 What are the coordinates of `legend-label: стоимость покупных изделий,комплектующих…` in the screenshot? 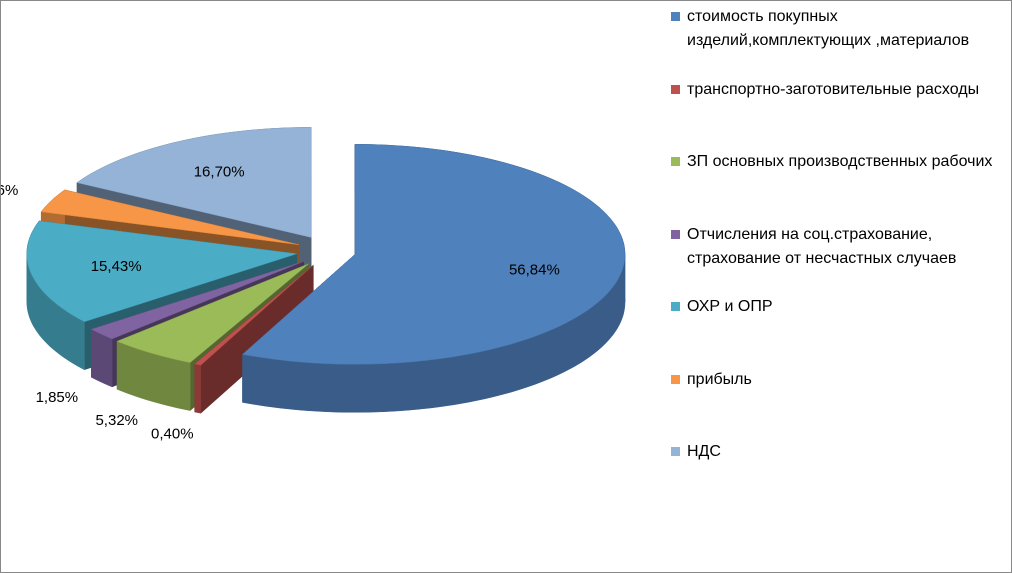 It's located at (828, 28).